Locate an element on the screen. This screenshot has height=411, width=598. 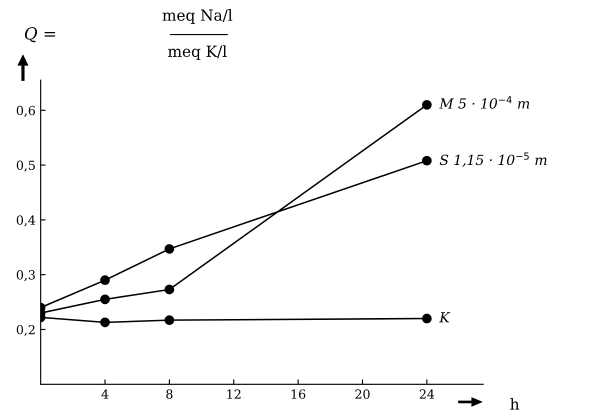
x-tick-label: 20 is located at coordinates (362, 394).